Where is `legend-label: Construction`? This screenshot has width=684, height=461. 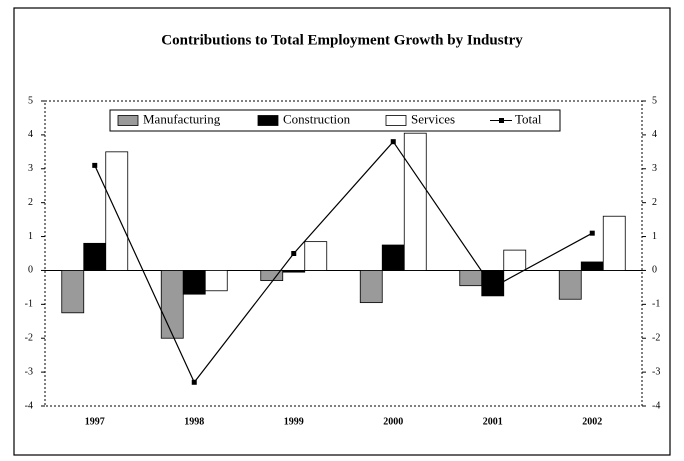 legend-label: Construction is located at coordinates (317, 118).